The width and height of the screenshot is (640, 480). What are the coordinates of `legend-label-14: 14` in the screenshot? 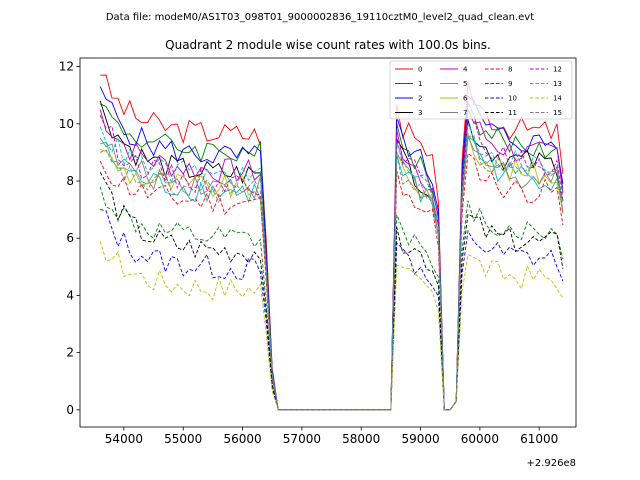 It's located at (557, 99).